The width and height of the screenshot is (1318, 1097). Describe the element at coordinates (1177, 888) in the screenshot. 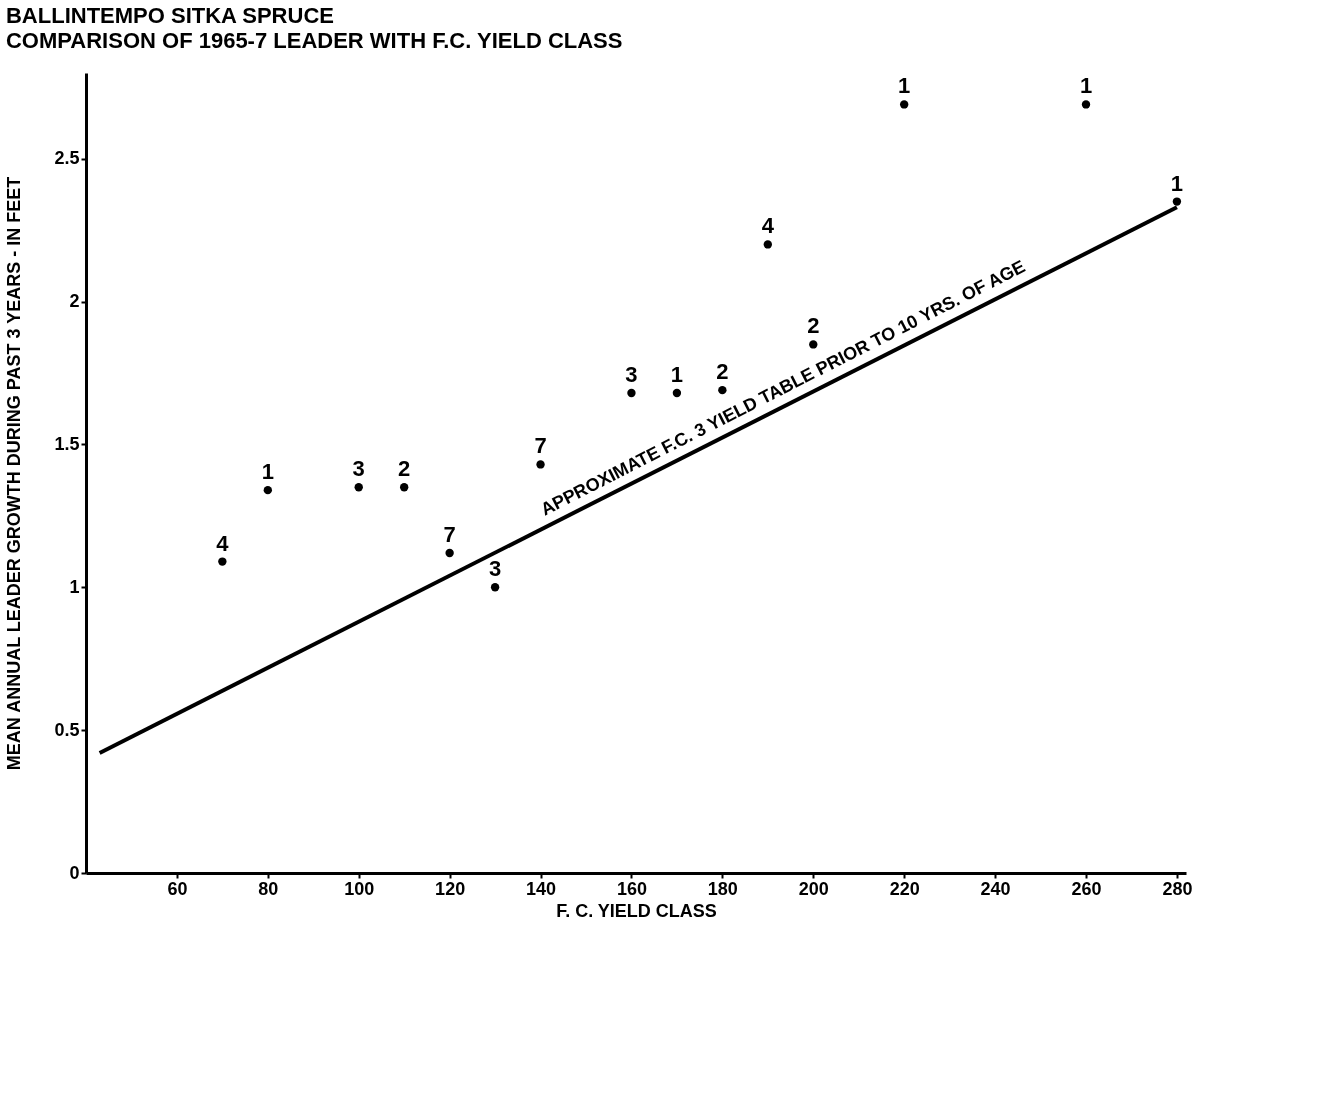

I see `x-tick-label: 280` at that location.